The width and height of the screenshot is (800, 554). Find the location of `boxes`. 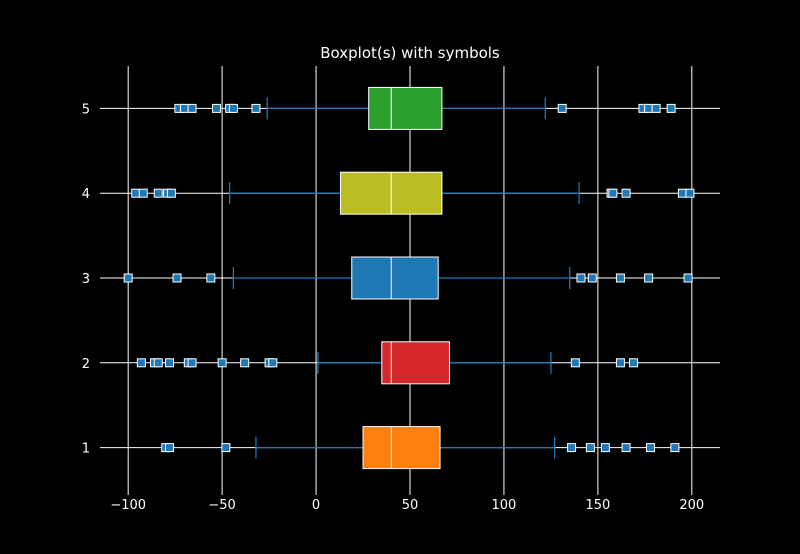

boxes is located at coordinates (394, 278).